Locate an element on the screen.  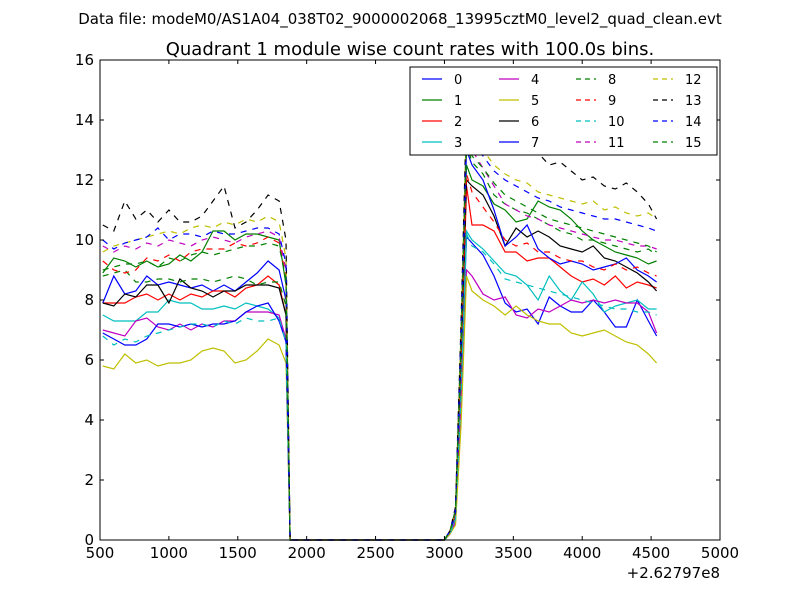
x-tick-label: 3500 is located at coordinates (513, 553).